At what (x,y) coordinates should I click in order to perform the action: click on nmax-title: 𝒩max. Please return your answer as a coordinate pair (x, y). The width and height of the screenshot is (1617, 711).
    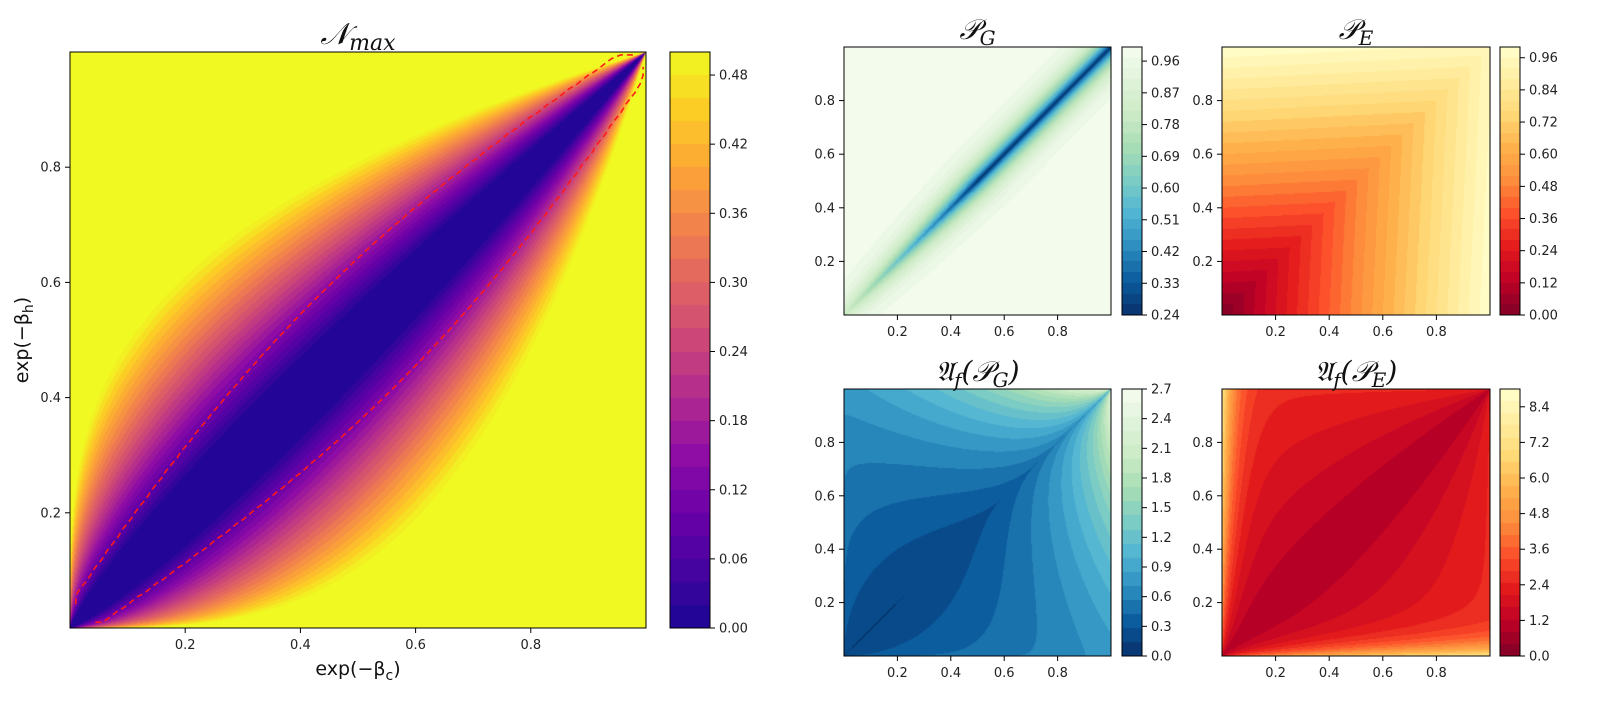
    Looking at the image, I should click on (358, 36).